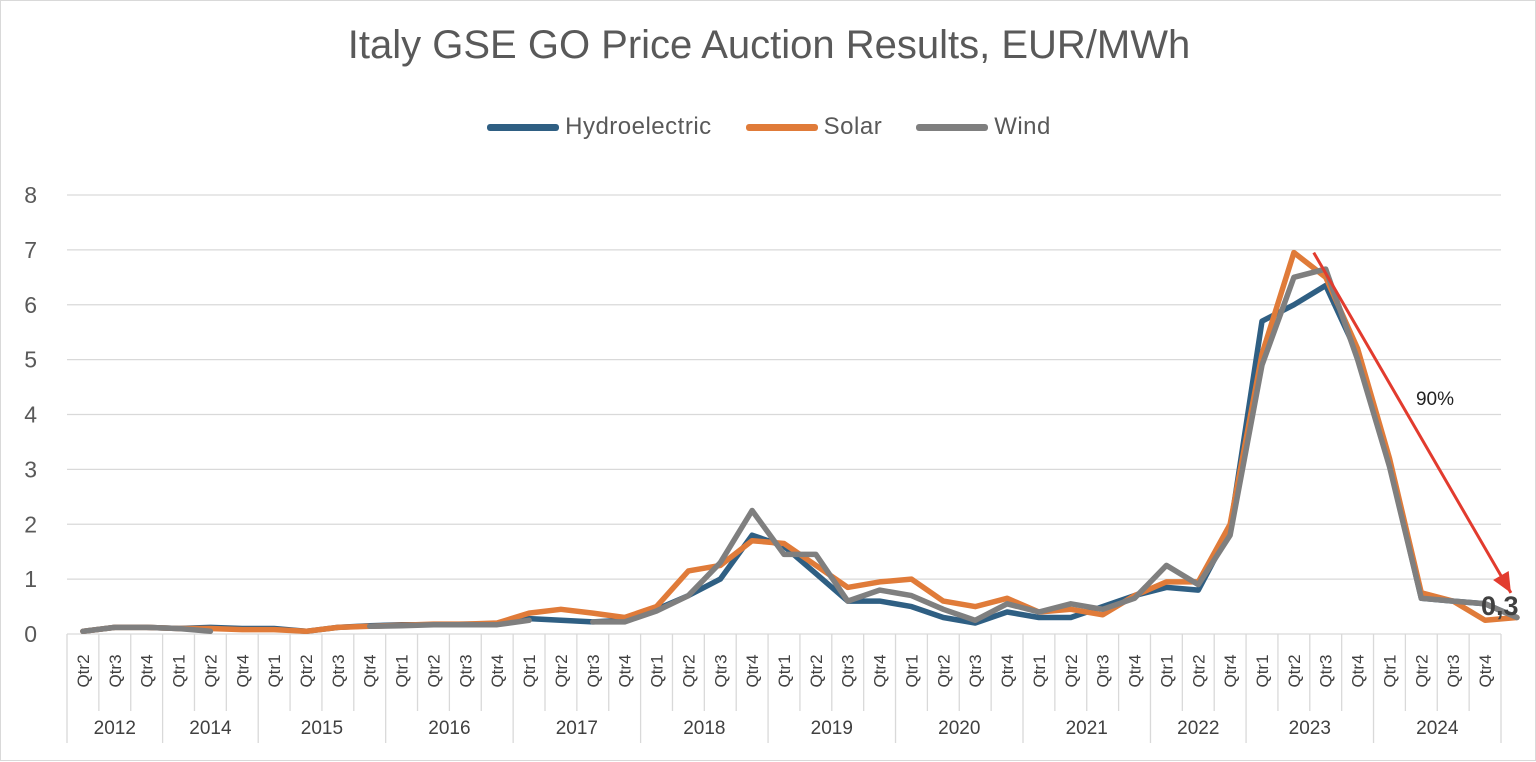 This screenshot has width=1536, height=762. Describe the element at coordinates (30, 250) in the screenshot. I see `y-tick-label: 7` at that location.